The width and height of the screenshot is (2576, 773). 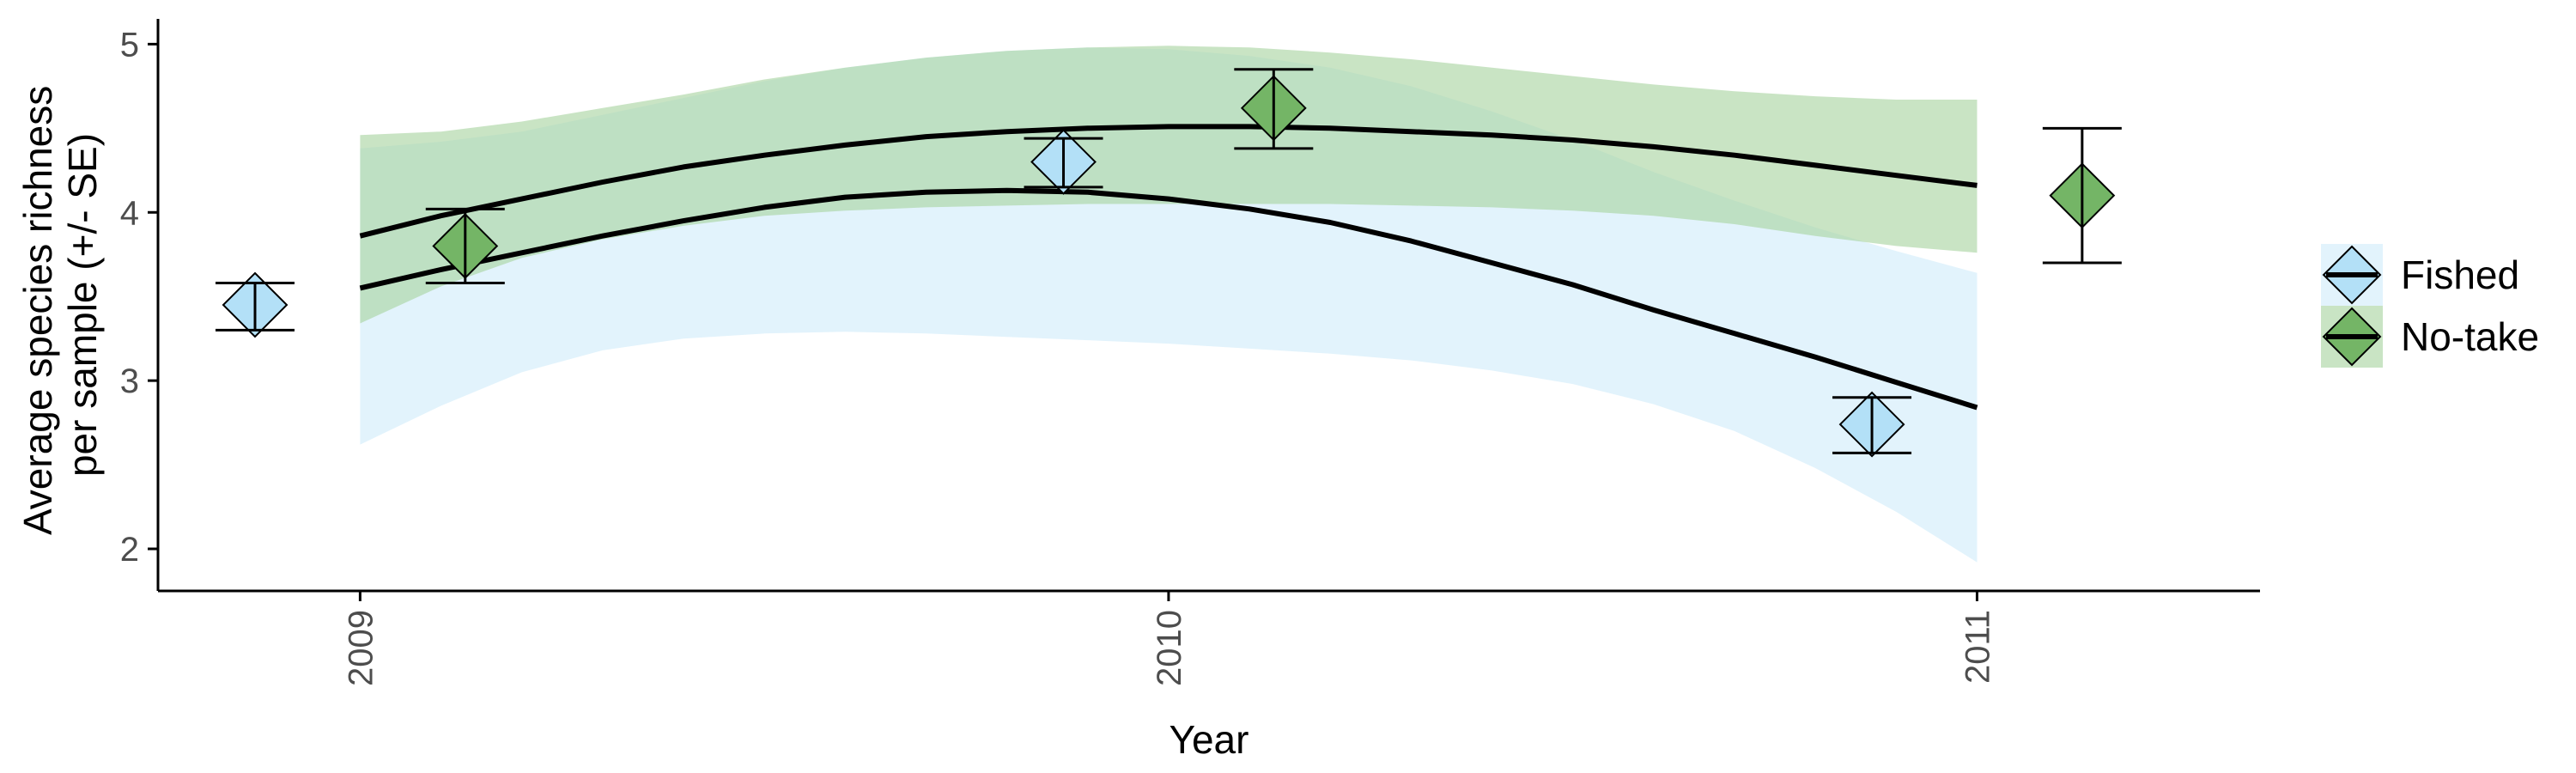 What do you see at coordinates (1169, 648) in the screenshot?
I see `x-tick-label: 2010` at bounding box center [1169, 648].